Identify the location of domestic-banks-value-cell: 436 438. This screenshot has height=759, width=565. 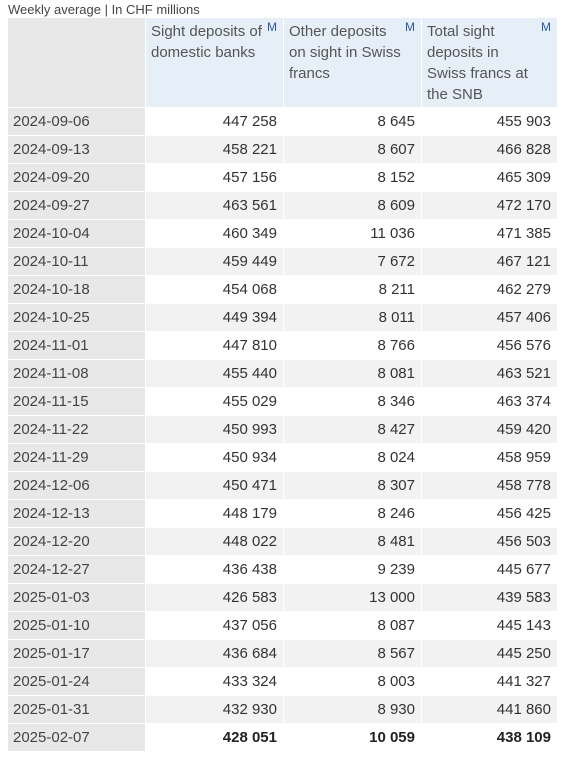
(214, 569).